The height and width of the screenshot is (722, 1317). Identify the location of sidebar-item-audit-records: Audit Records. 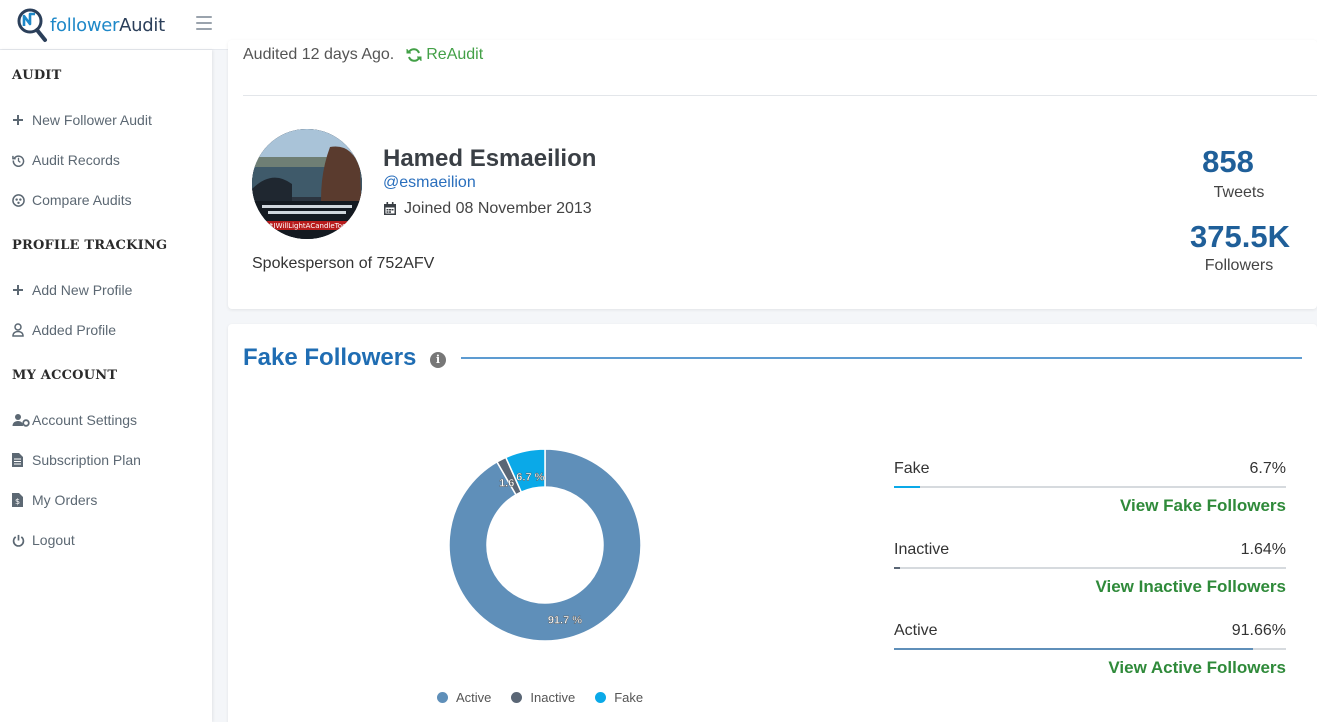
(66, 160).